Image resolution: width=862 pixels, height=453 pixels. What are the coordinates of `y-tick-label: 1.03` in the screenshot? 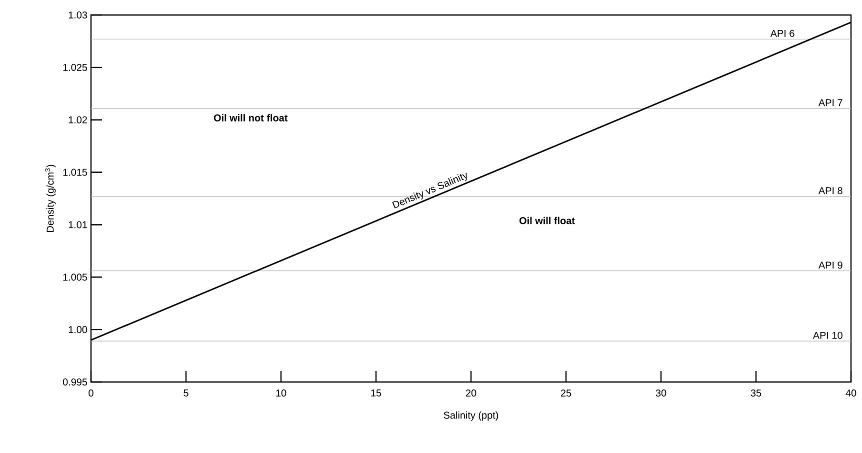 It's located at (78, 15).